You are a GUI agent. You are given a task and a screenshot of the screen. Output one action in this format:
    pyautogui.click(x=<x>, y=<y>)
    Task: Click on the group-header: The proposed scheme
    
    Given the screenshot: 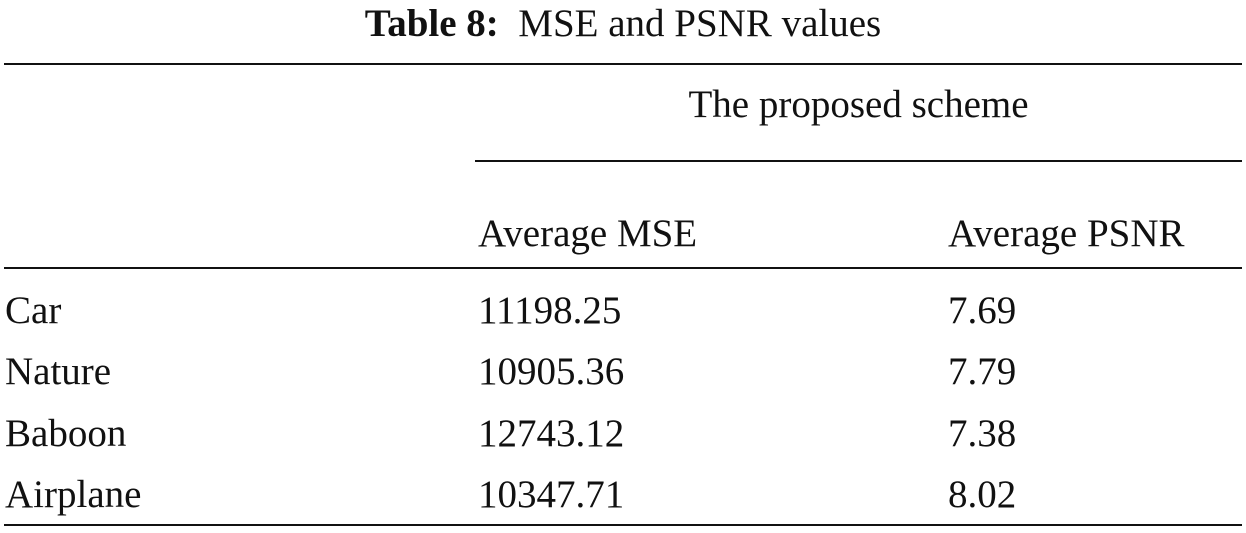 What is the action you would take?
    pyautogui.click(x=858, y=104)
    